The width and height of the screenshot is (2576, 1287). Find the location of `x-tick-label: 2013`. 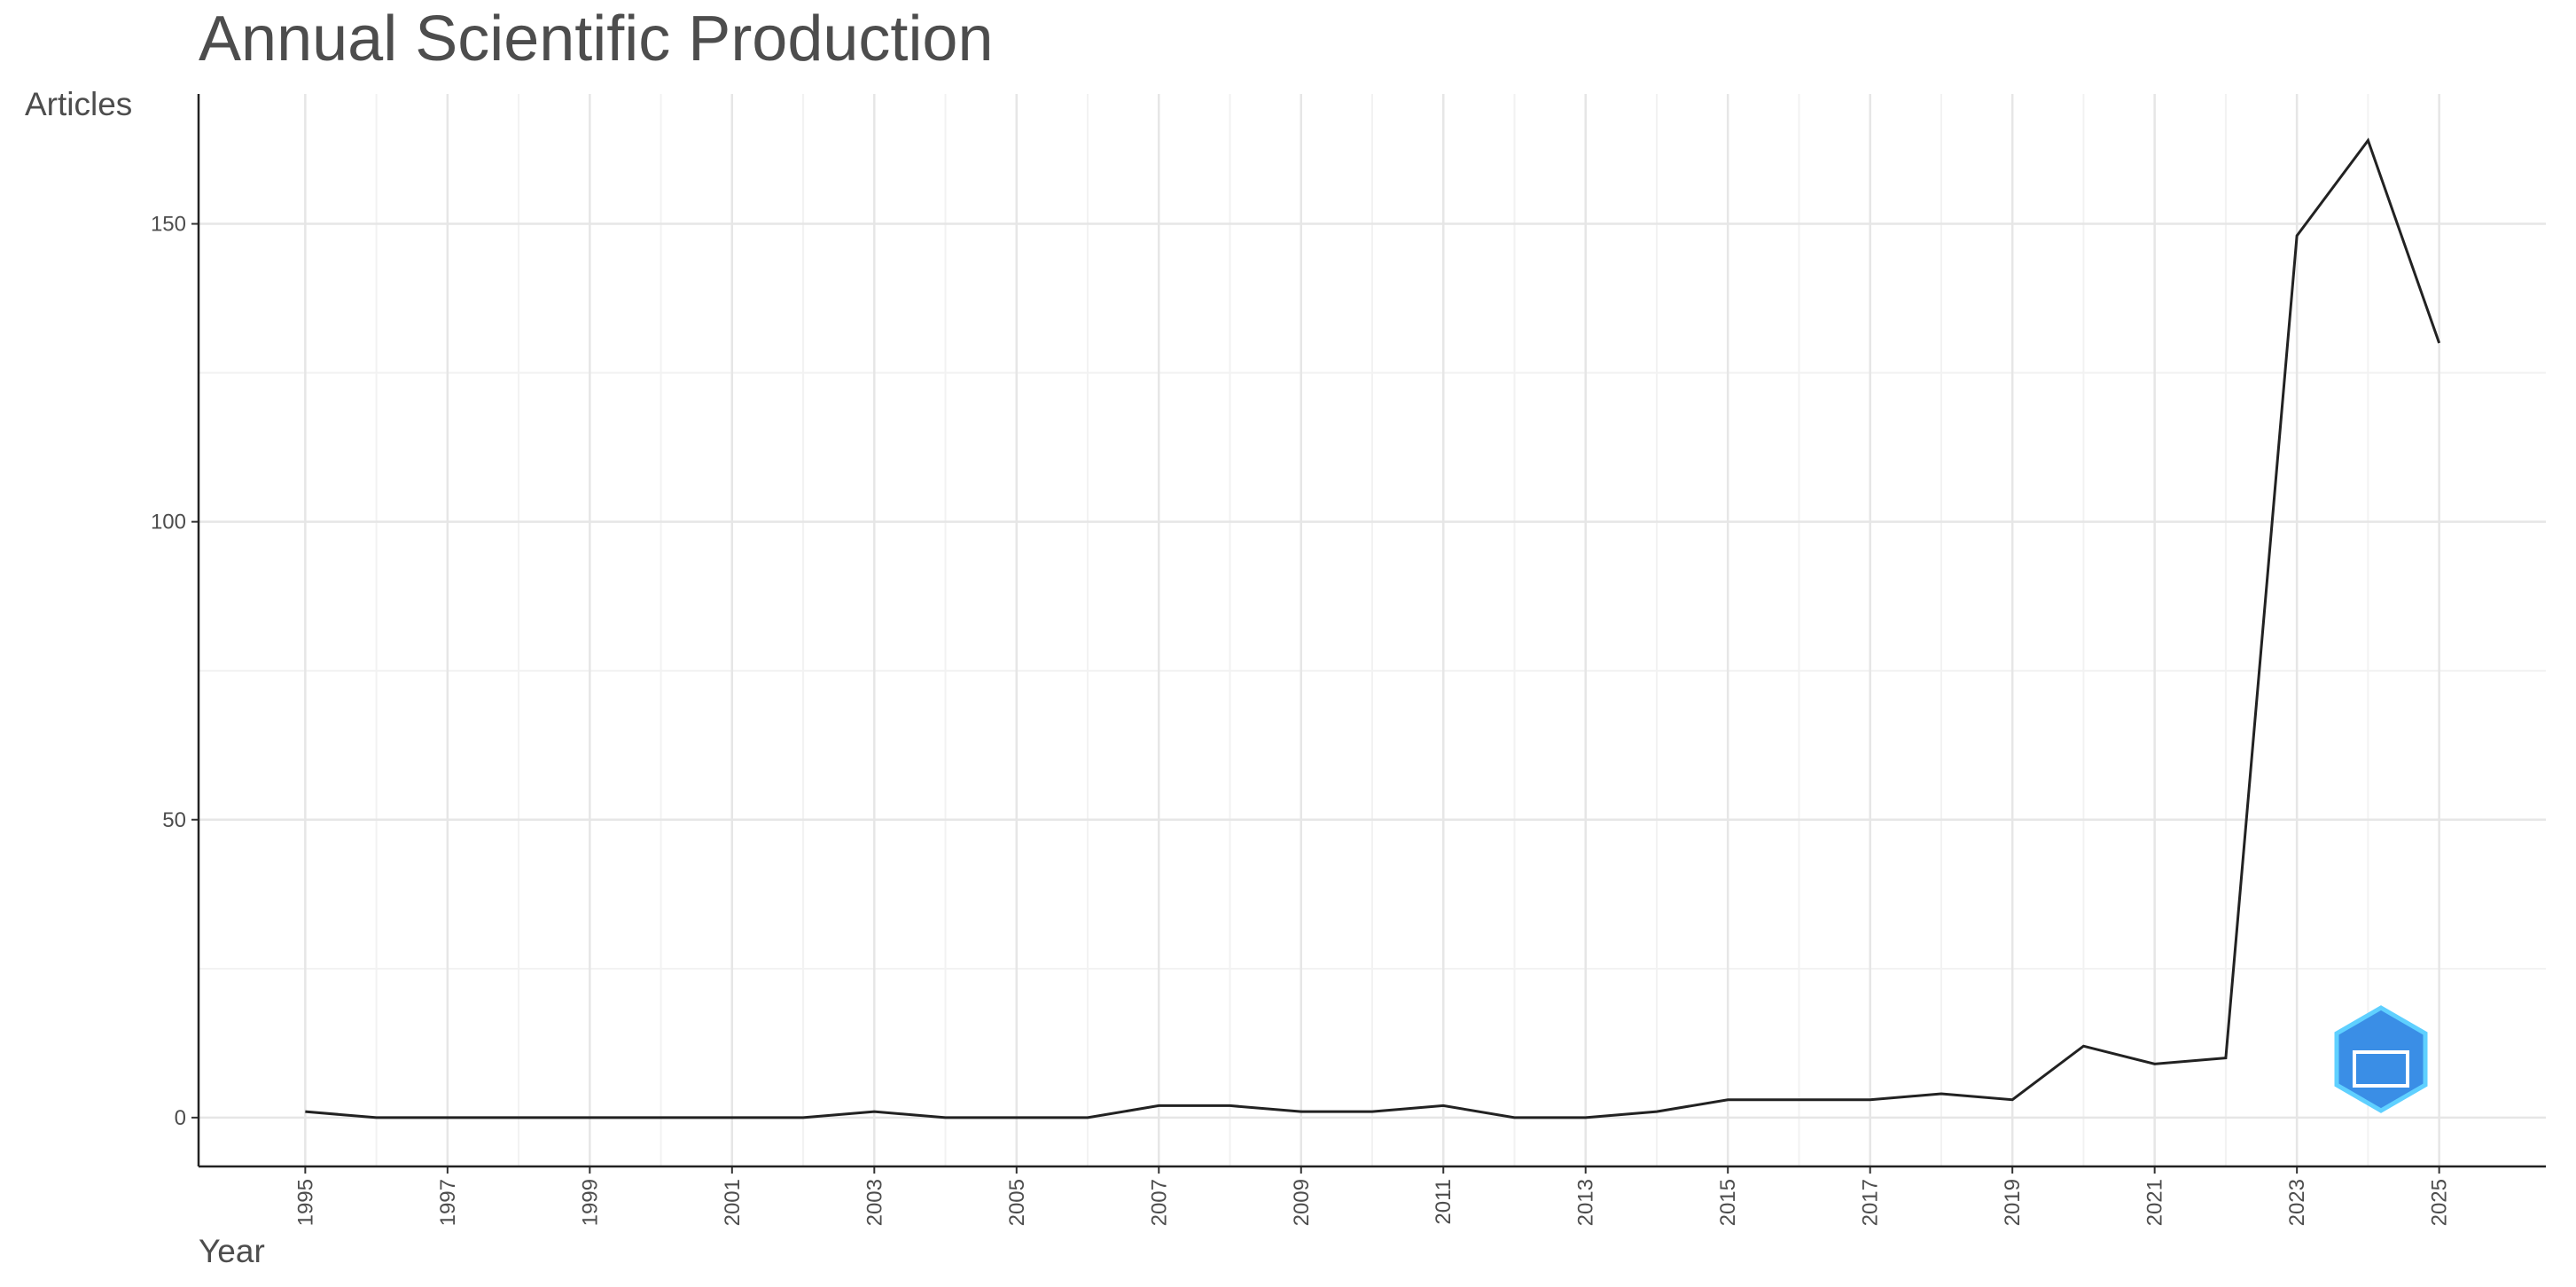

x-tick-label: 2013 is located at coordinates (1586, 1202).